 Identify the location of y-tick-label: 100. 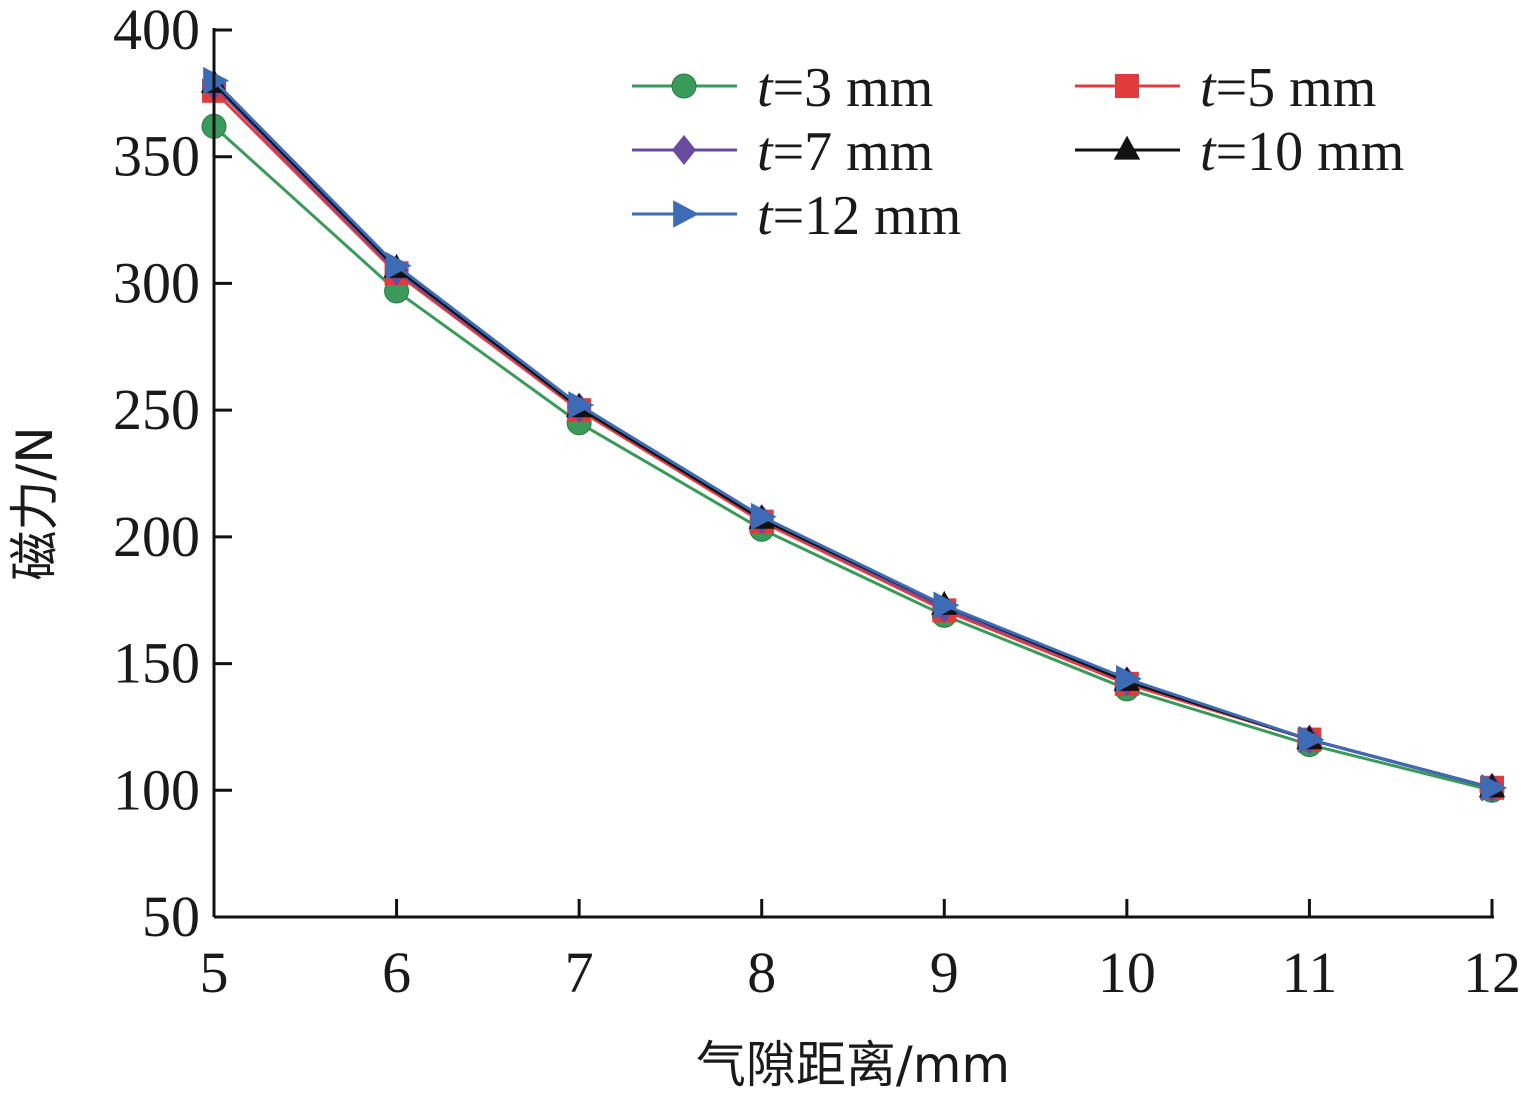
(156, 789).